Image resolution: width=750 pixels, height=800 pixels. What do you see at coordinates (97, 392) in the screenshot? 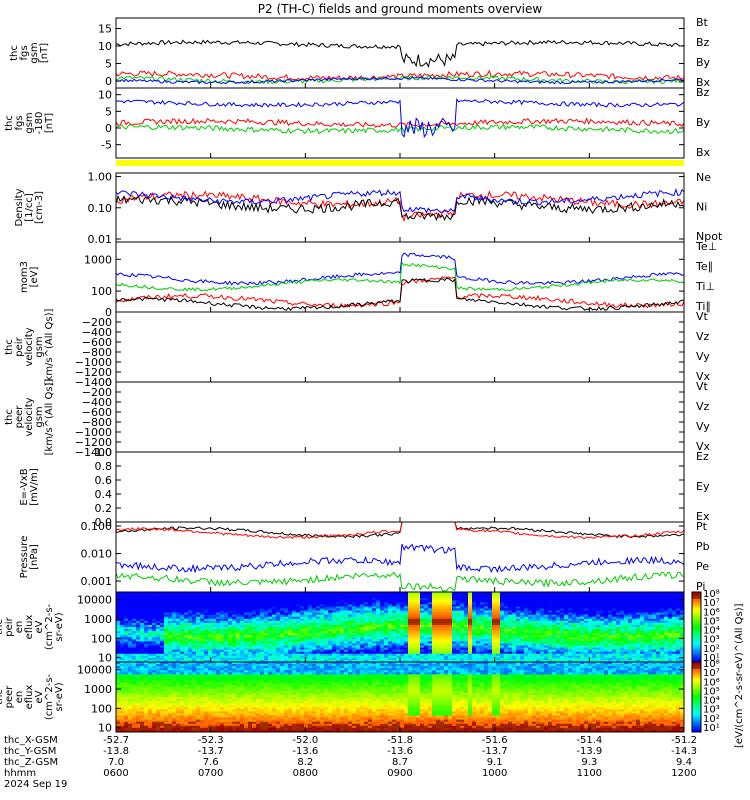
I see `y-tick-label: −200` at bounding box center [97, 392].